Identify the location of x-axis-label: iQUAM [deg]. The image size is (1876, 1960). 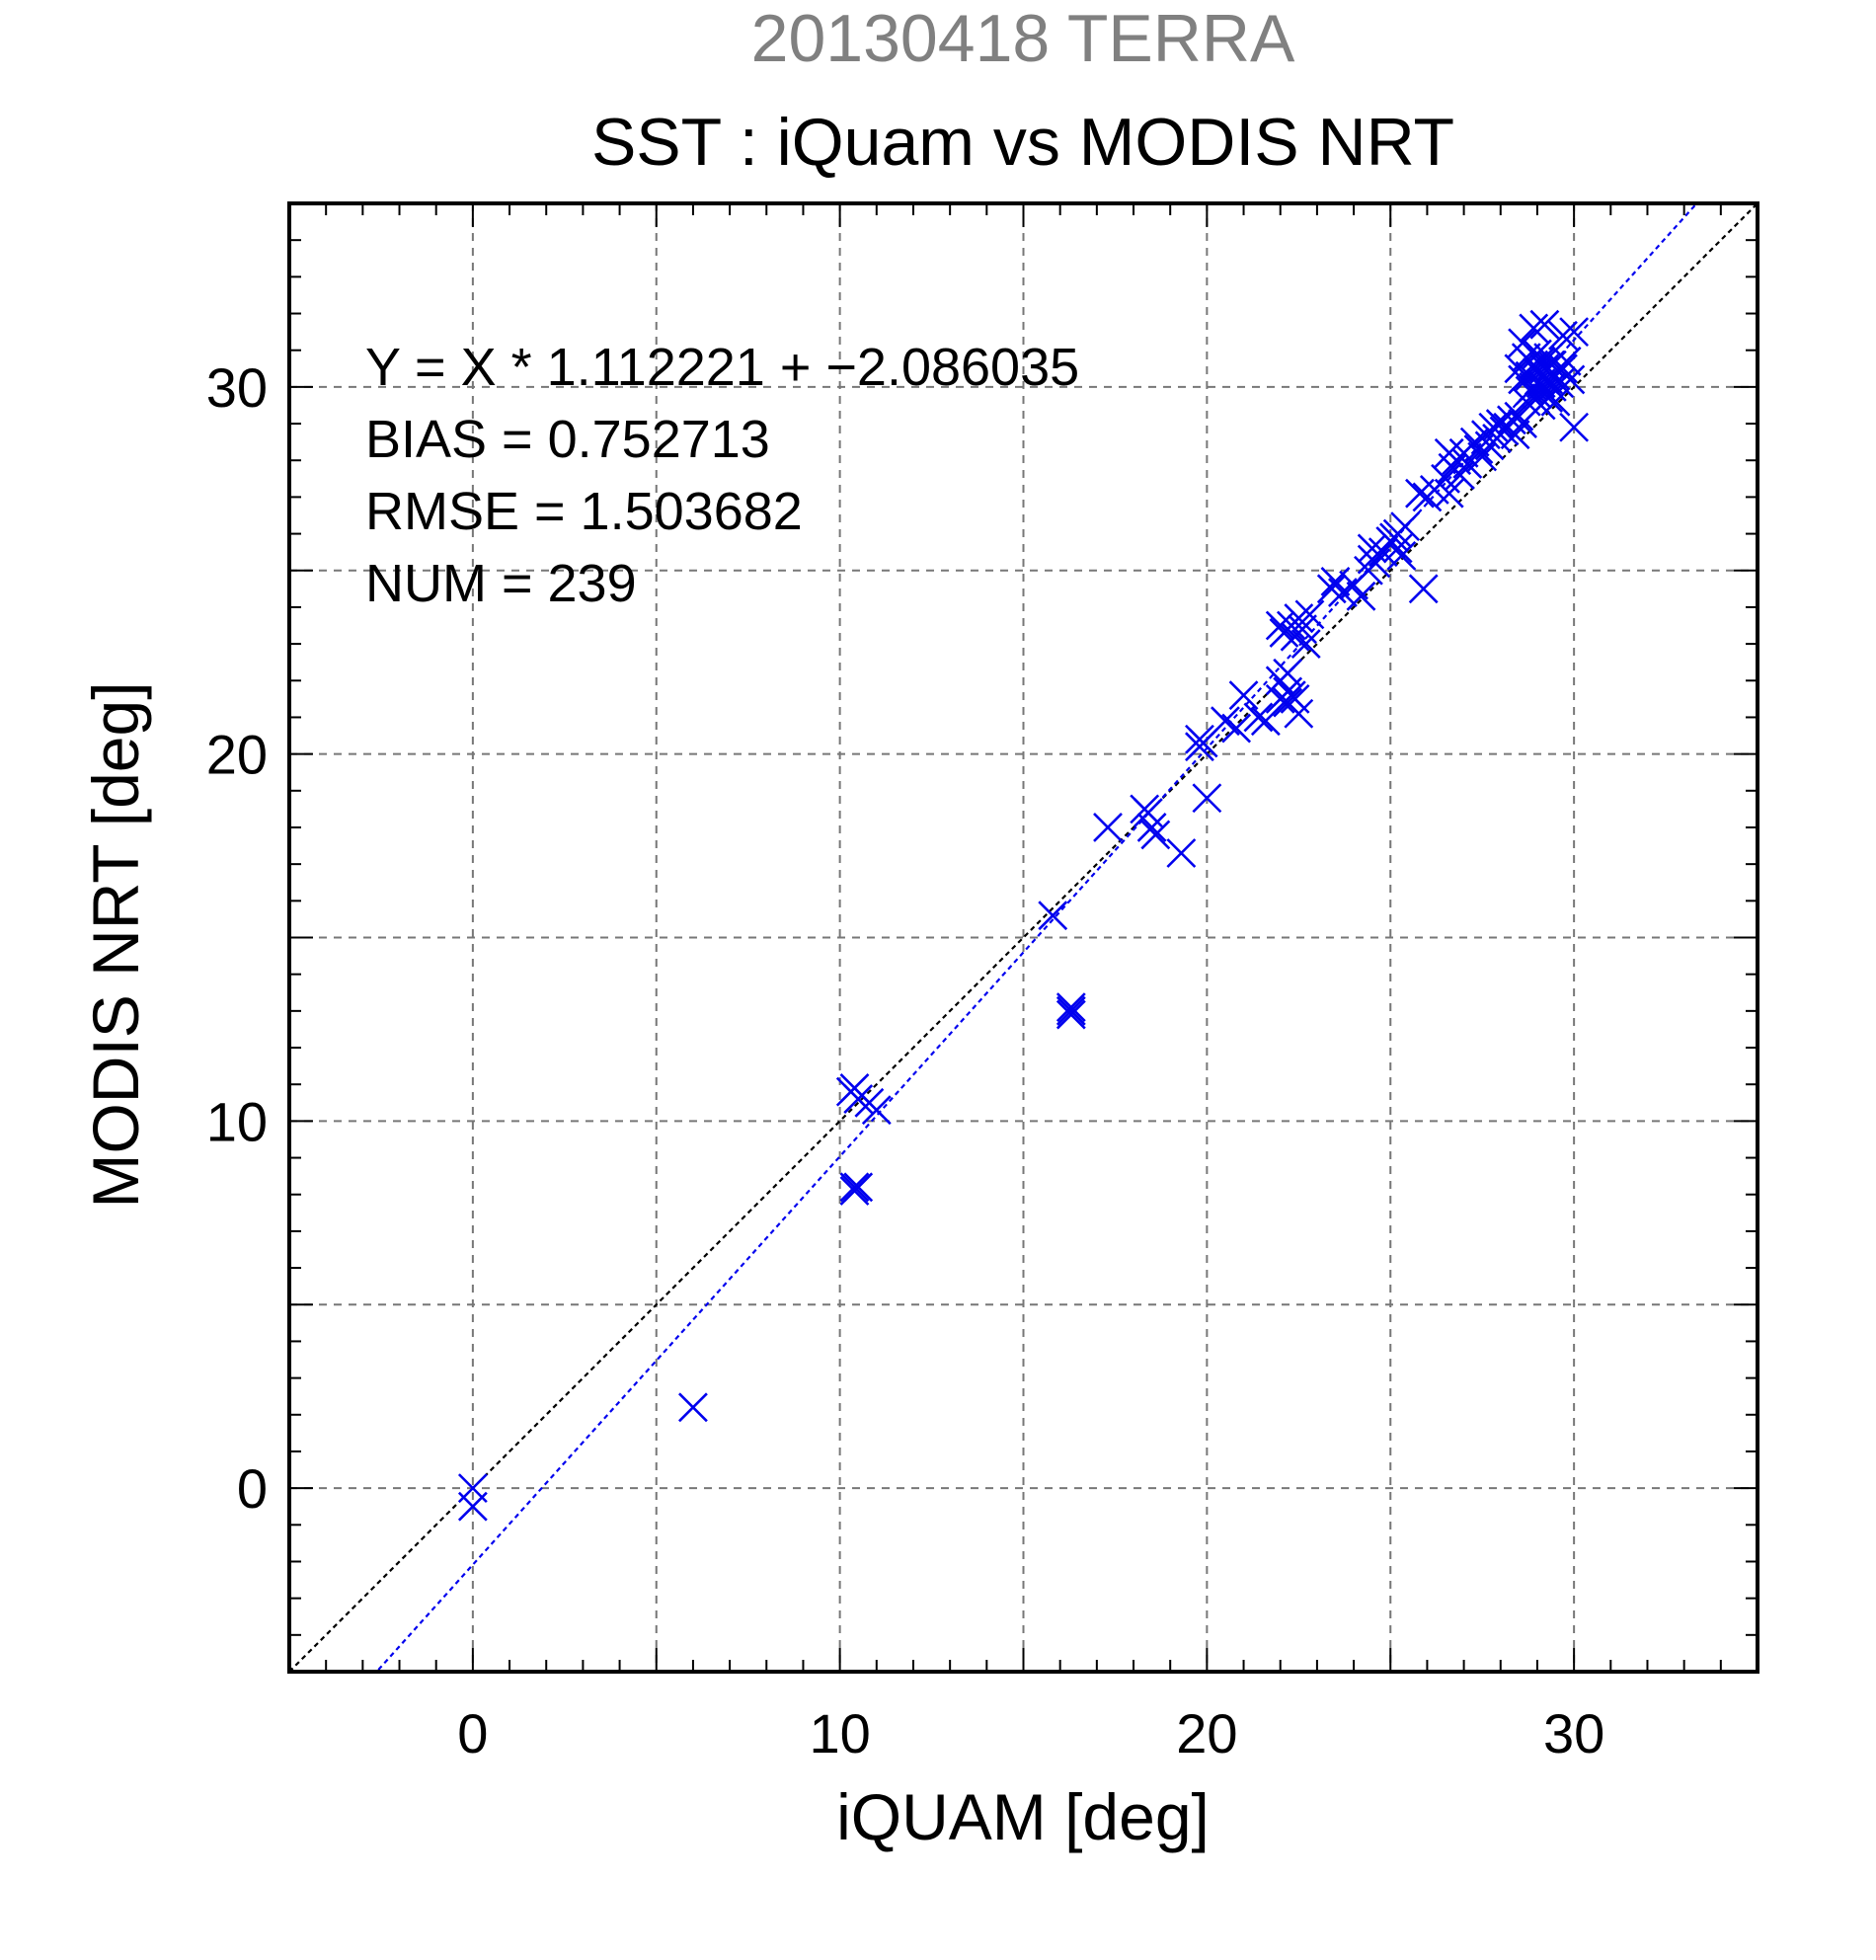
(1023, 1817).